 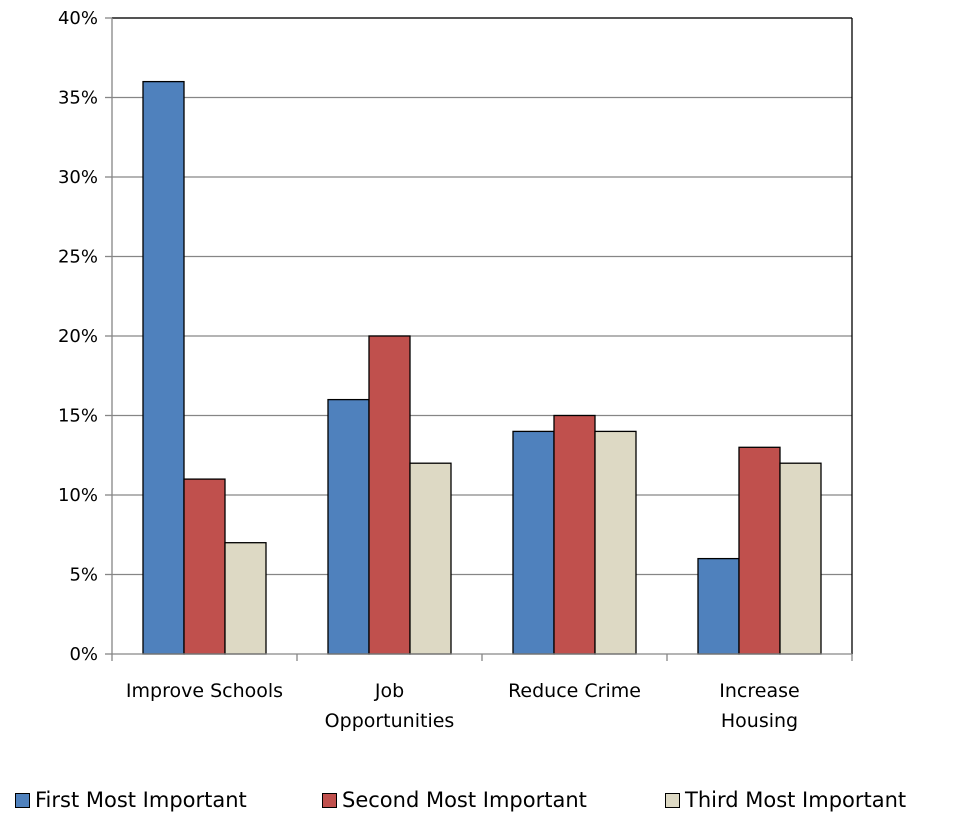 What do you see at coordinates (141, 800) in the screenshot?
I see `legend-label: First Most Important` at bounding box center [141, 800].